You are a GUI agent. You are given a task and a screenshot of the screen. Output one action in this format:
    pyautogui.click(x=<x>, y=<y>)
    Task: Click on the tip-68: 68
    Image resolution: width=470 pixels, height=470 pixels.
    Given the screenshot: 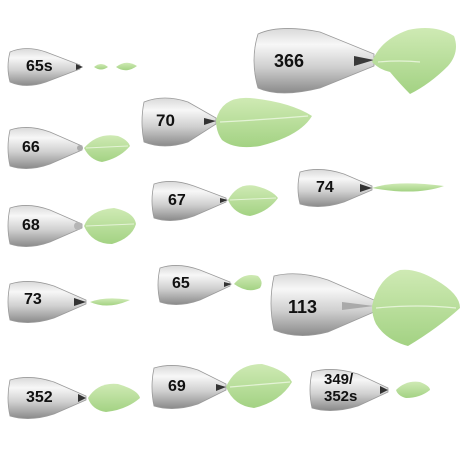 What is the action you would take?
    pyautogui.click(x=73, y=226)
    